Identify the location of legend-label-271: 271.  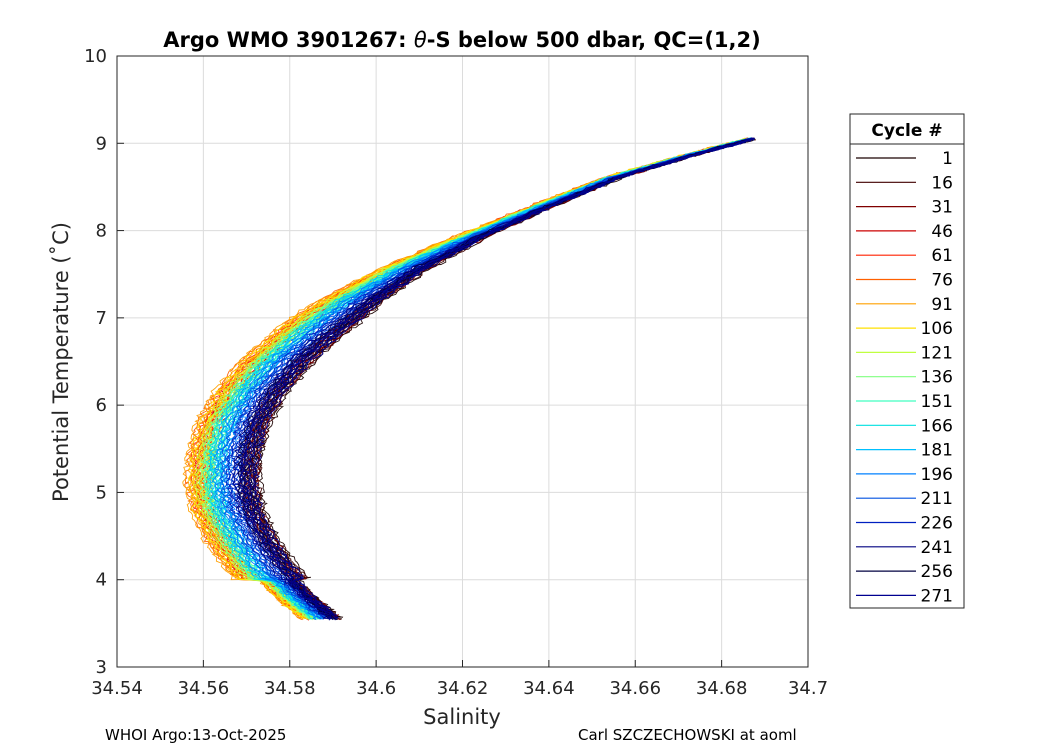
(937, 596).